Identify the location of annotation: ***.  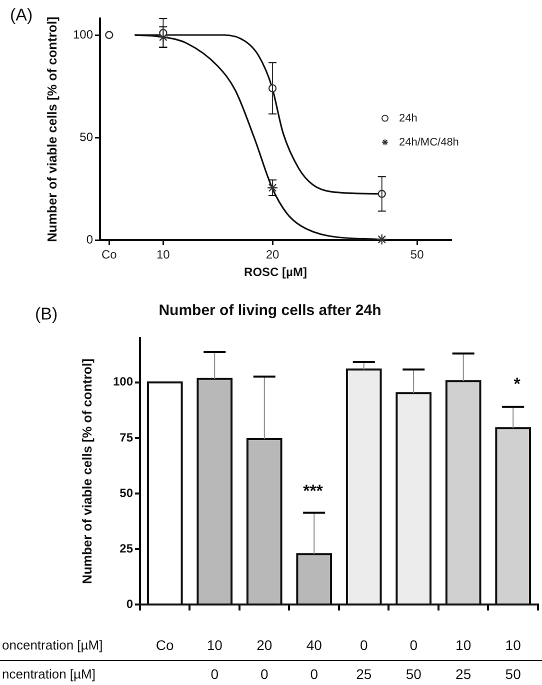
(313, 491).